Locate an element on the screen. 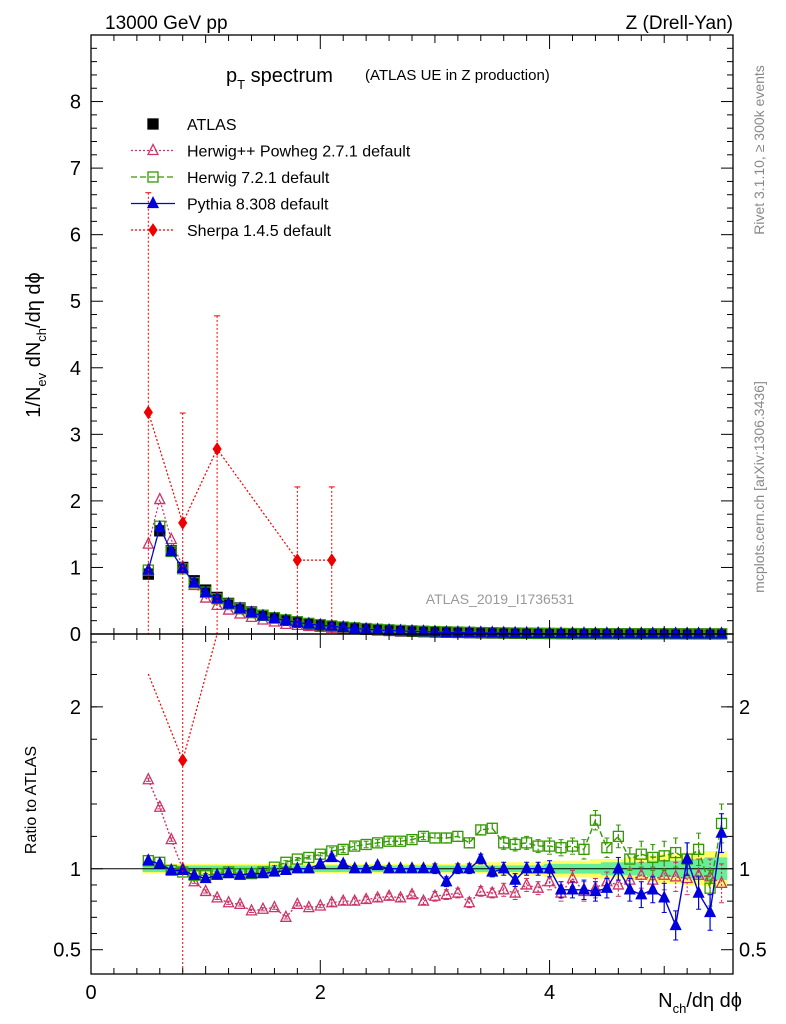 The width and height of the screenshot is (786, 1024). analysis-watermark: ATLAS_2019_I1736531 is located at coordinates (500, 599).